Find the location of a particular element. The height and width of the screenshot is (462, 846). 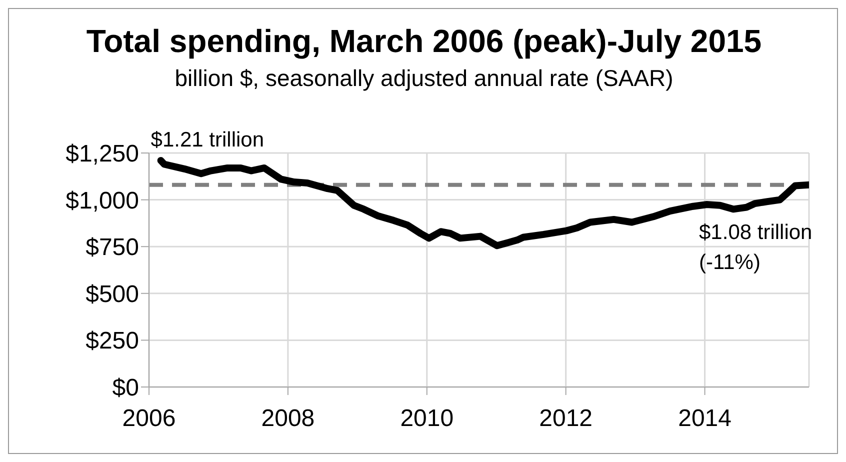

y-tick-label: $1,250 is located at coordinates (102, 154).